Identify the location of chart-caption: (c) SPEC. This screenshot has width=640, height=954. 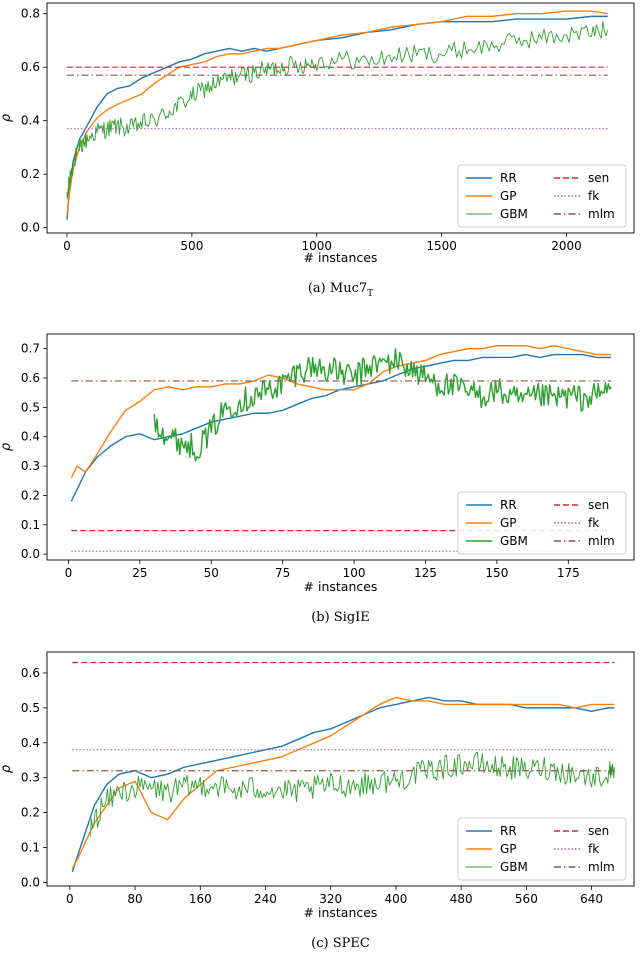
(340, 943).